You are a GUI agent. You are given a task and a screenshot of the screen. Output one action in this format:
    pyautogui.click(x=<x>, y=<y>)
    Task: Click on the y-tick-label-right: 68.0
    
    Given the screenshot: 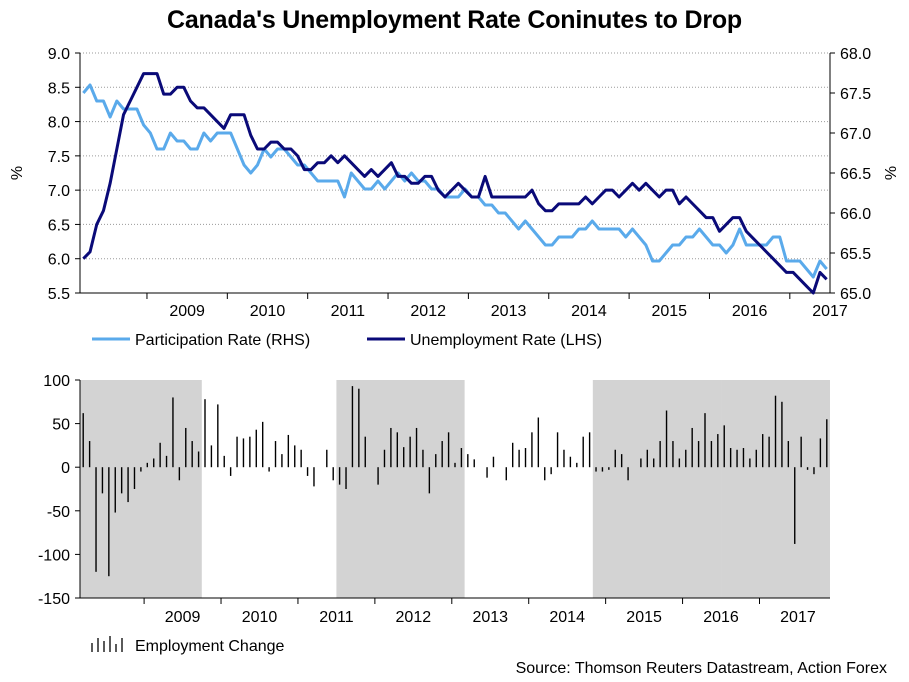 What is the action you would take?
    pyautogui.click(x=855, y=54)
    